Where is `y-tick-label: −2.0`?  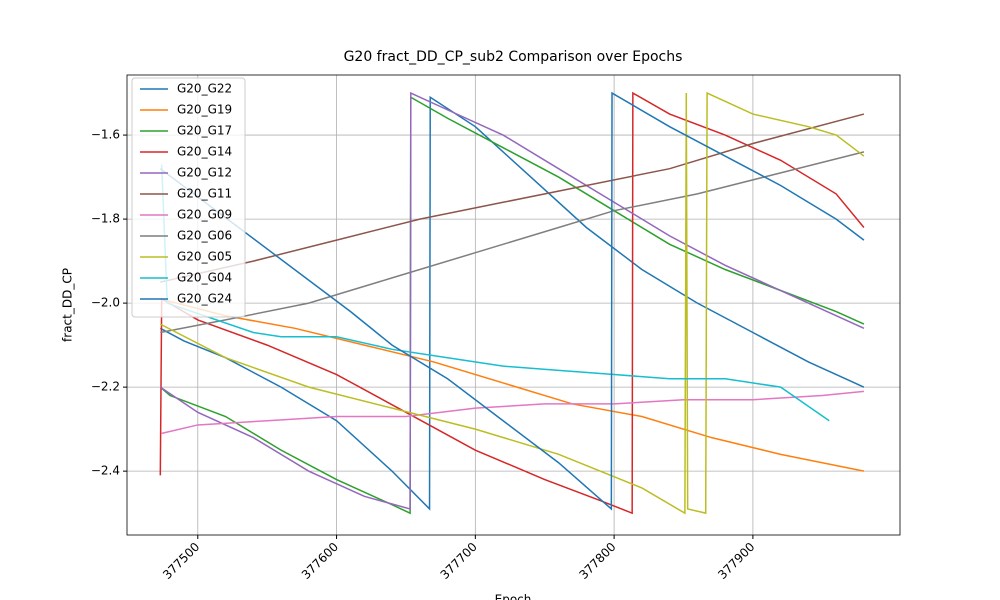 y-tick-label: −2.0 is located at coordinates (105, 303).